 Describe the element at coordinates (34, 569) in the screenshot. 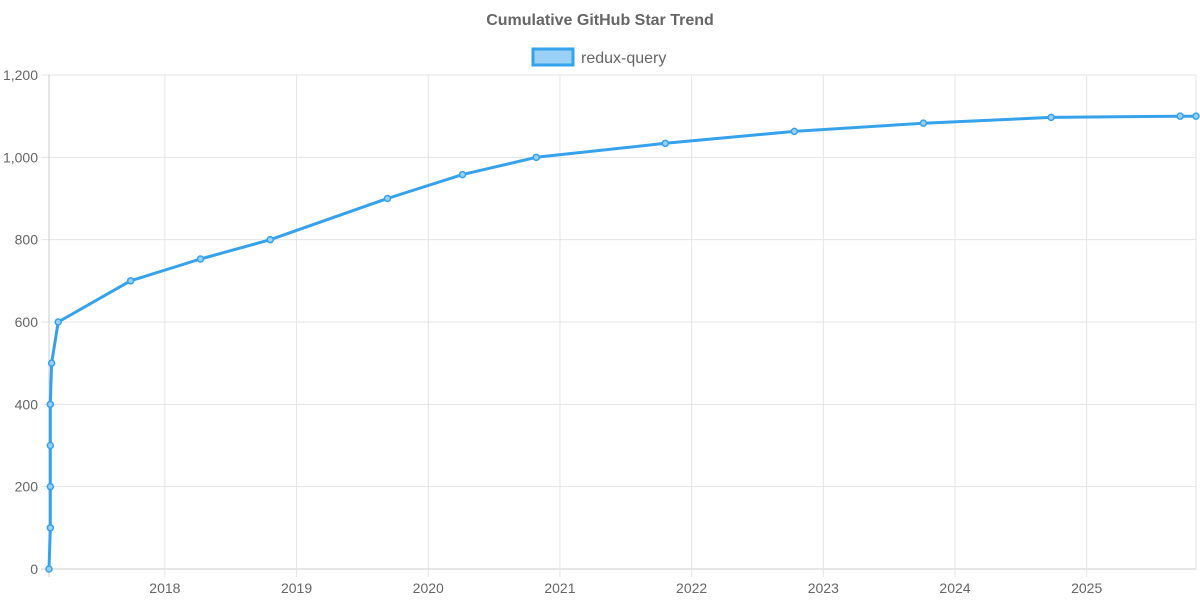

I see `y-tick-label: 0` at that location.